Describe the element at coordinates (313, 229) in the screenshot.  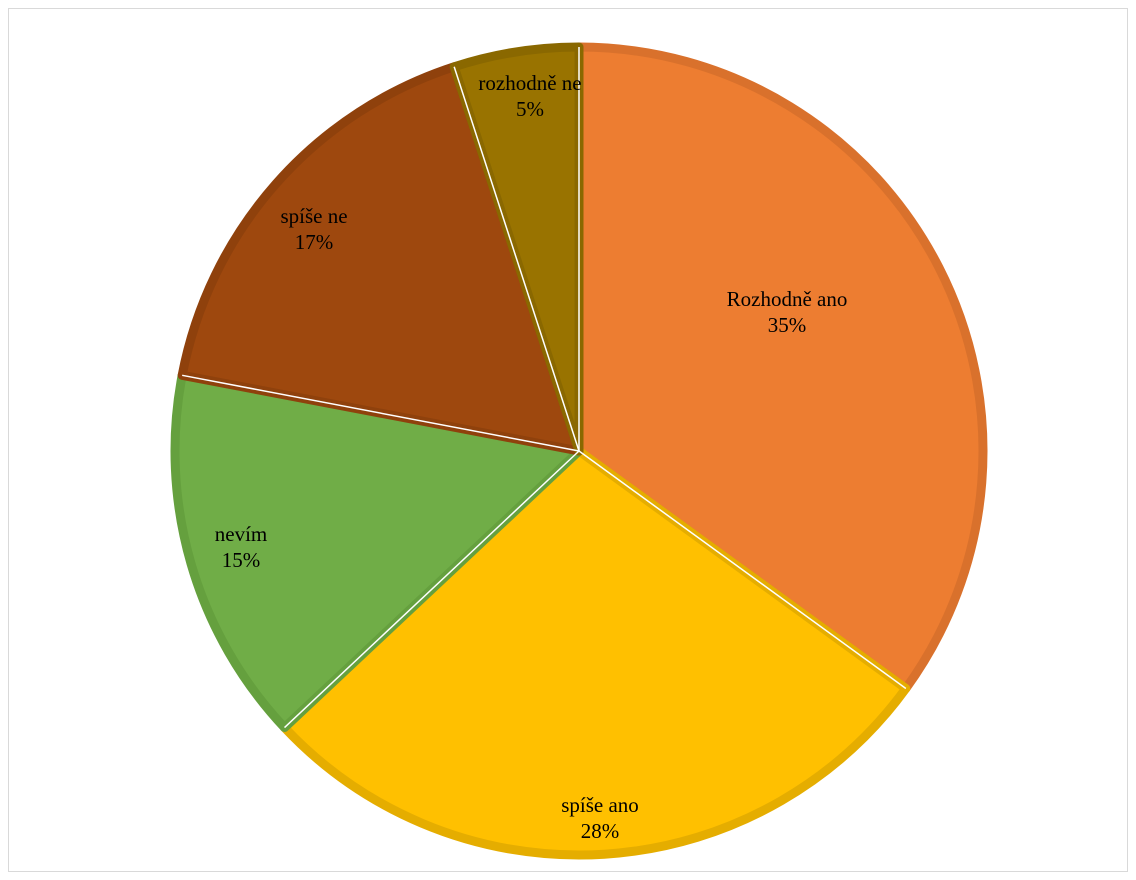
I see `data-label-spise-ne: spíše ne 17%` at that location.